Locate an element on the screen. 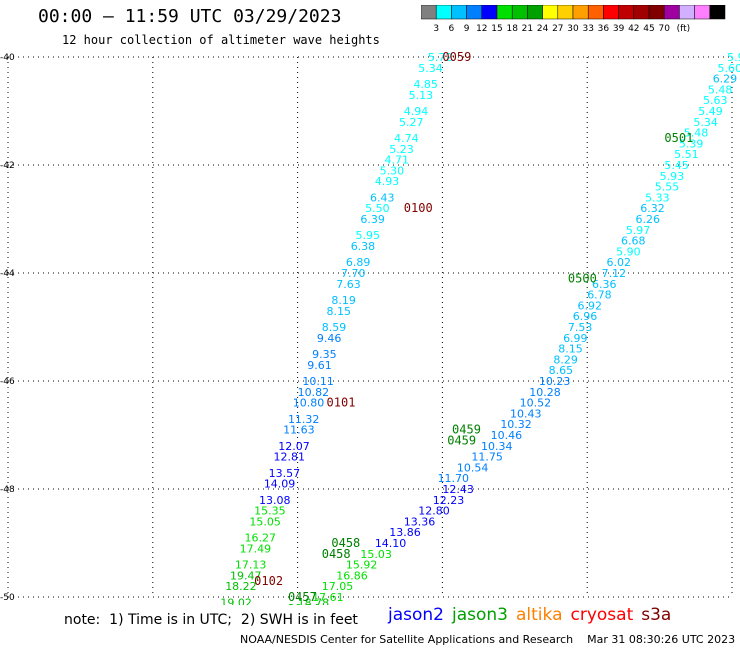  y-tick-label: -40 is located at coordinates (7, 58).